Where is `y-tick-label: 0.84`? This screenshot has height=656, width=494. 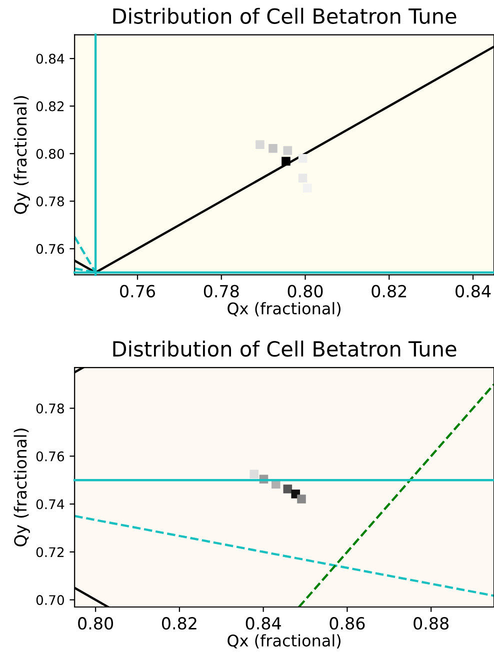 y-tick-label: 0.84 is located at coordinates (50, 59).